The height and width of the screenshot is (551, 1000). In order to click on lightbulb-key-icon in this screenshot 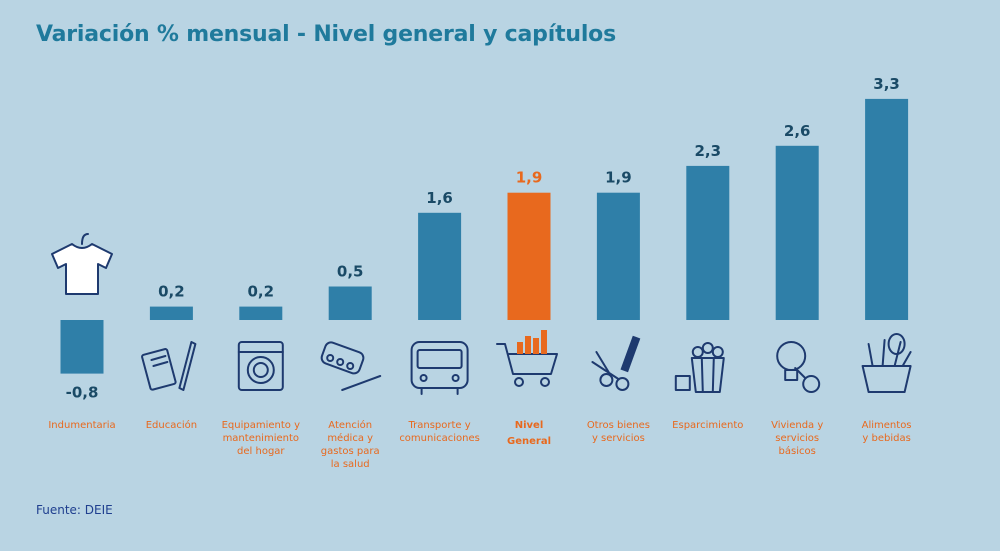, I will do `click(798, 367)`.